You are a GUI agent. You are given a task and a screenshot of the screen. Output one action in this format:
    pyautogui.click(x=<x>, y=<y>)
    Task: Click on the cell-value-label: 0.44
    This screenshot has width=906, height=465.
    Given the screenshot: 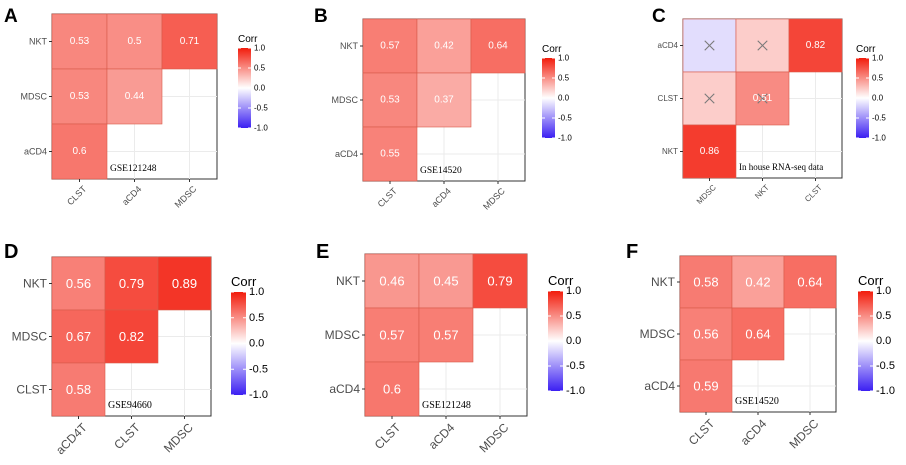 What is the action you would take?
    pyautogui.click(x=135, y=96)
    